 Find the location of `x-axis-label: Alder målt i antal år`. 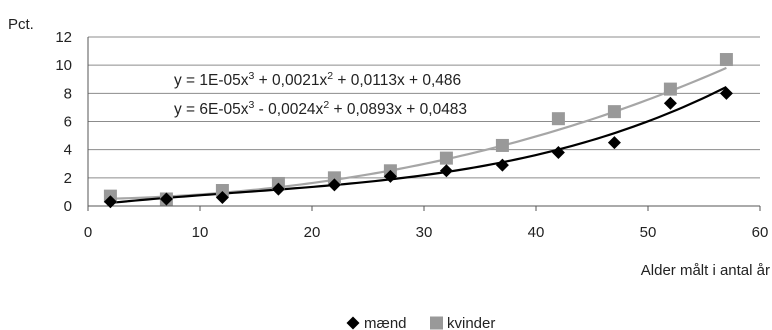

x-axis-label: Alder målt i antal år is located at coordinates (705, 270).